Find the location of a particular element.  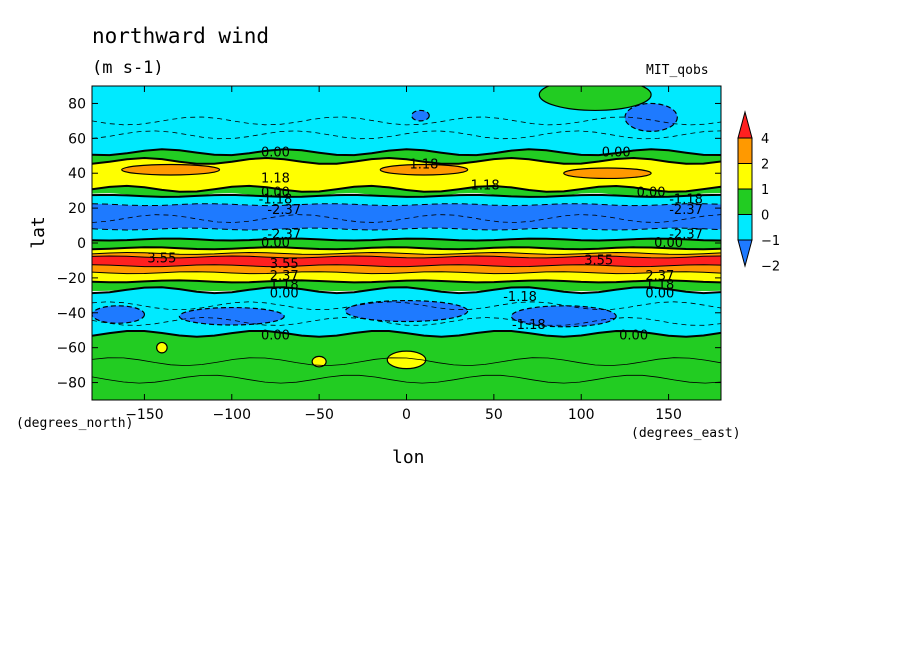

y-tick-label: −40 is located at coordinates (71, 314).